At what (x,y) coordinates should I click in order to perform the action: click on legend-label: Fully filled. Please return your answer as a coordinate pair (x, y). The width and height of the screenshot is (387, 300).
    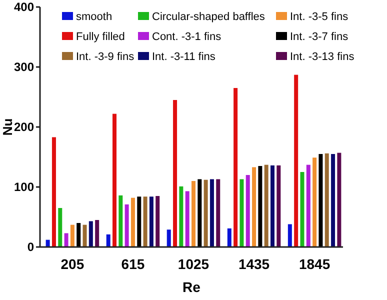
    Looking at the image, I should click on (100, 37).